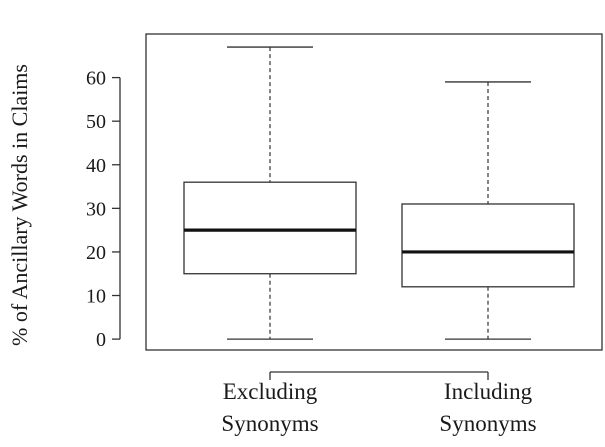 The height and width of the screenshot is (447, 605). Describe the element at coordinates (96, 166) in the screenshot. I see `y-tick-label: 40` at that location.